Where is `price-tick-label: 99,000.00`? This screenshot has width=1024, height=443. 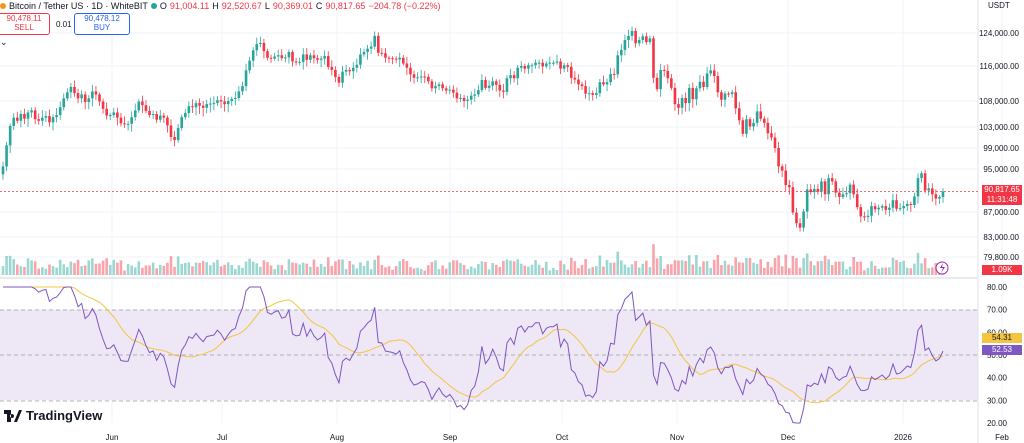 price-tick-label: 99,000.00 is located at coordinates (1001, 148).